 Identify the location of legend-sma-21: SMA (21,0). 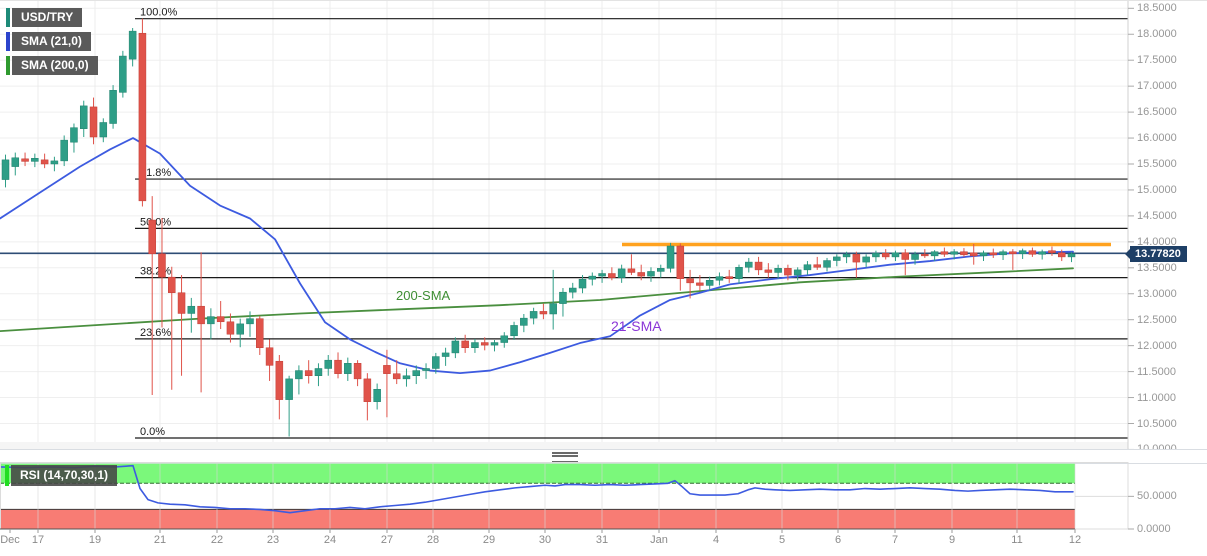
(48, 41).